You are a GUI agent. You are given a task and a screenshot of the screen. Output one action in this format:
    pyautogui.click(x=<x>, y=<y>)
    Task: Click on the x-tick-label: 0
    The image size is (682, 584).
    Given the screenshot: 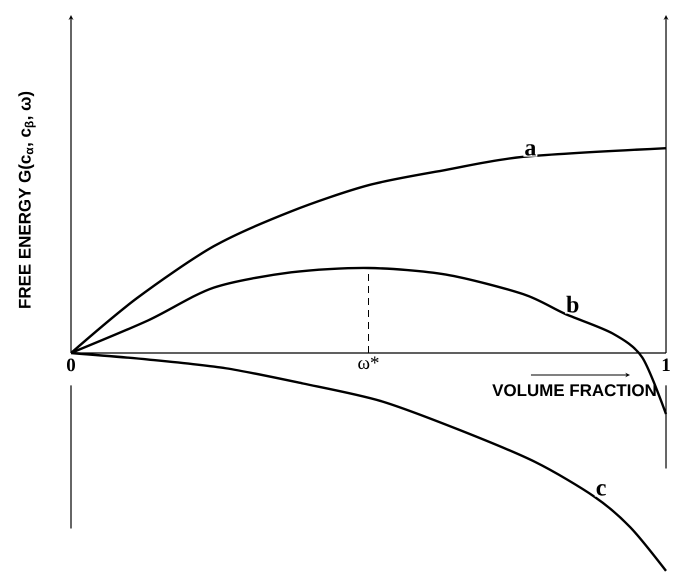 What is the action you would take?
    pyautogui.click(x=71, y=365)
    